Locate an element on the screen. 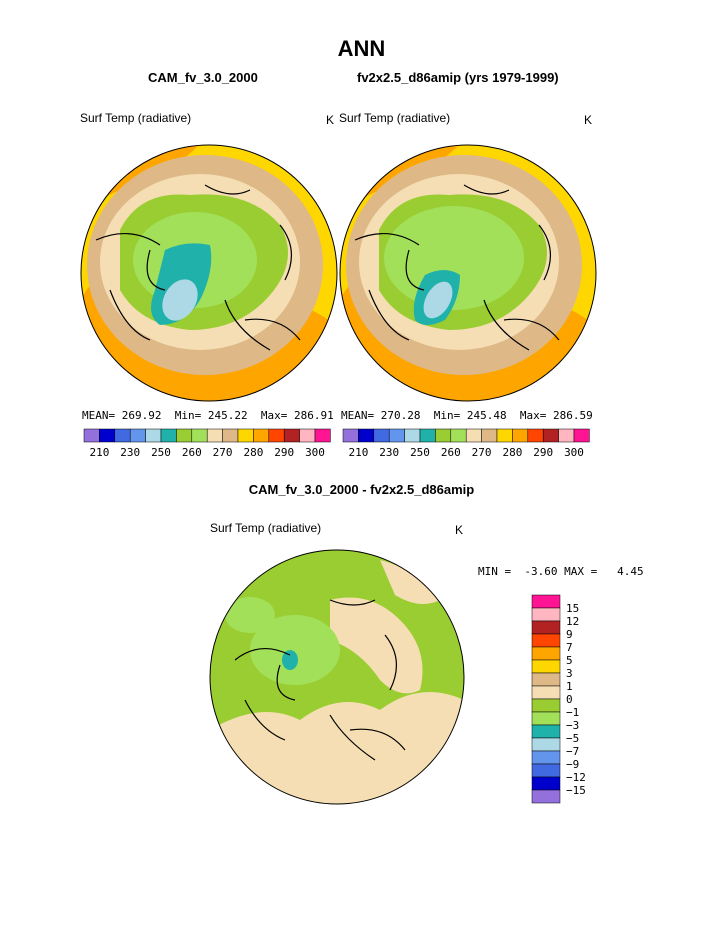 The image size is (723, 935). colorbar-tick-label: −5 is located at coordinates (572, 738).